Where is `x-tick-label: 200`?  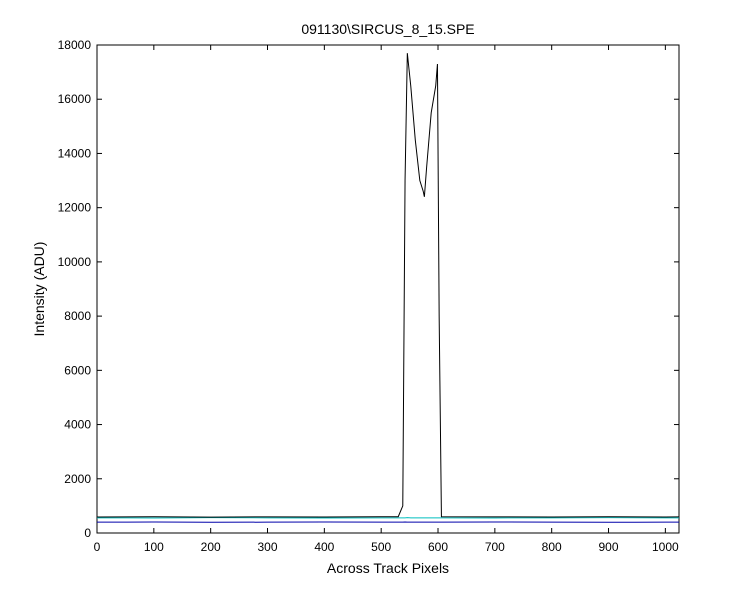
x-tick-label: 200 is located at coordinates (211, 547).